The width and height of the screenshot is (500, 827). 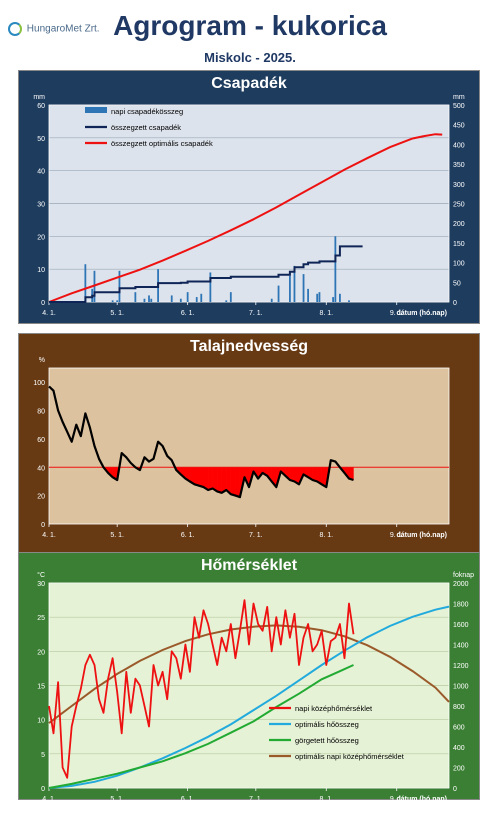 I want to click on y-tick-label: 40, so click(x=41, y=172).